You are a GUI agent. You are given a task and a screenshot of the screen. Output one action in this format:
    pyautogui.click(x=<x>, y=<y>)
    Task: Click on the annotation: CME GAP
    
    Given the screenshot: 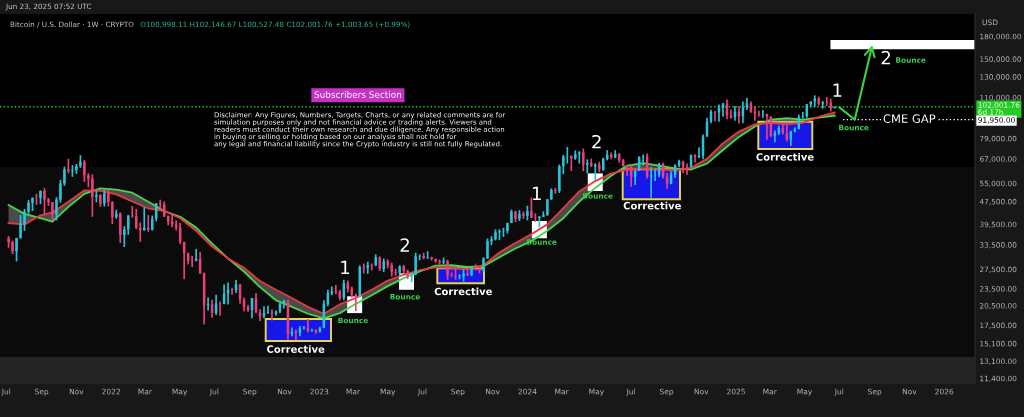 What is the action you would take?
    pyautogui.click(x=909, y=118)
    